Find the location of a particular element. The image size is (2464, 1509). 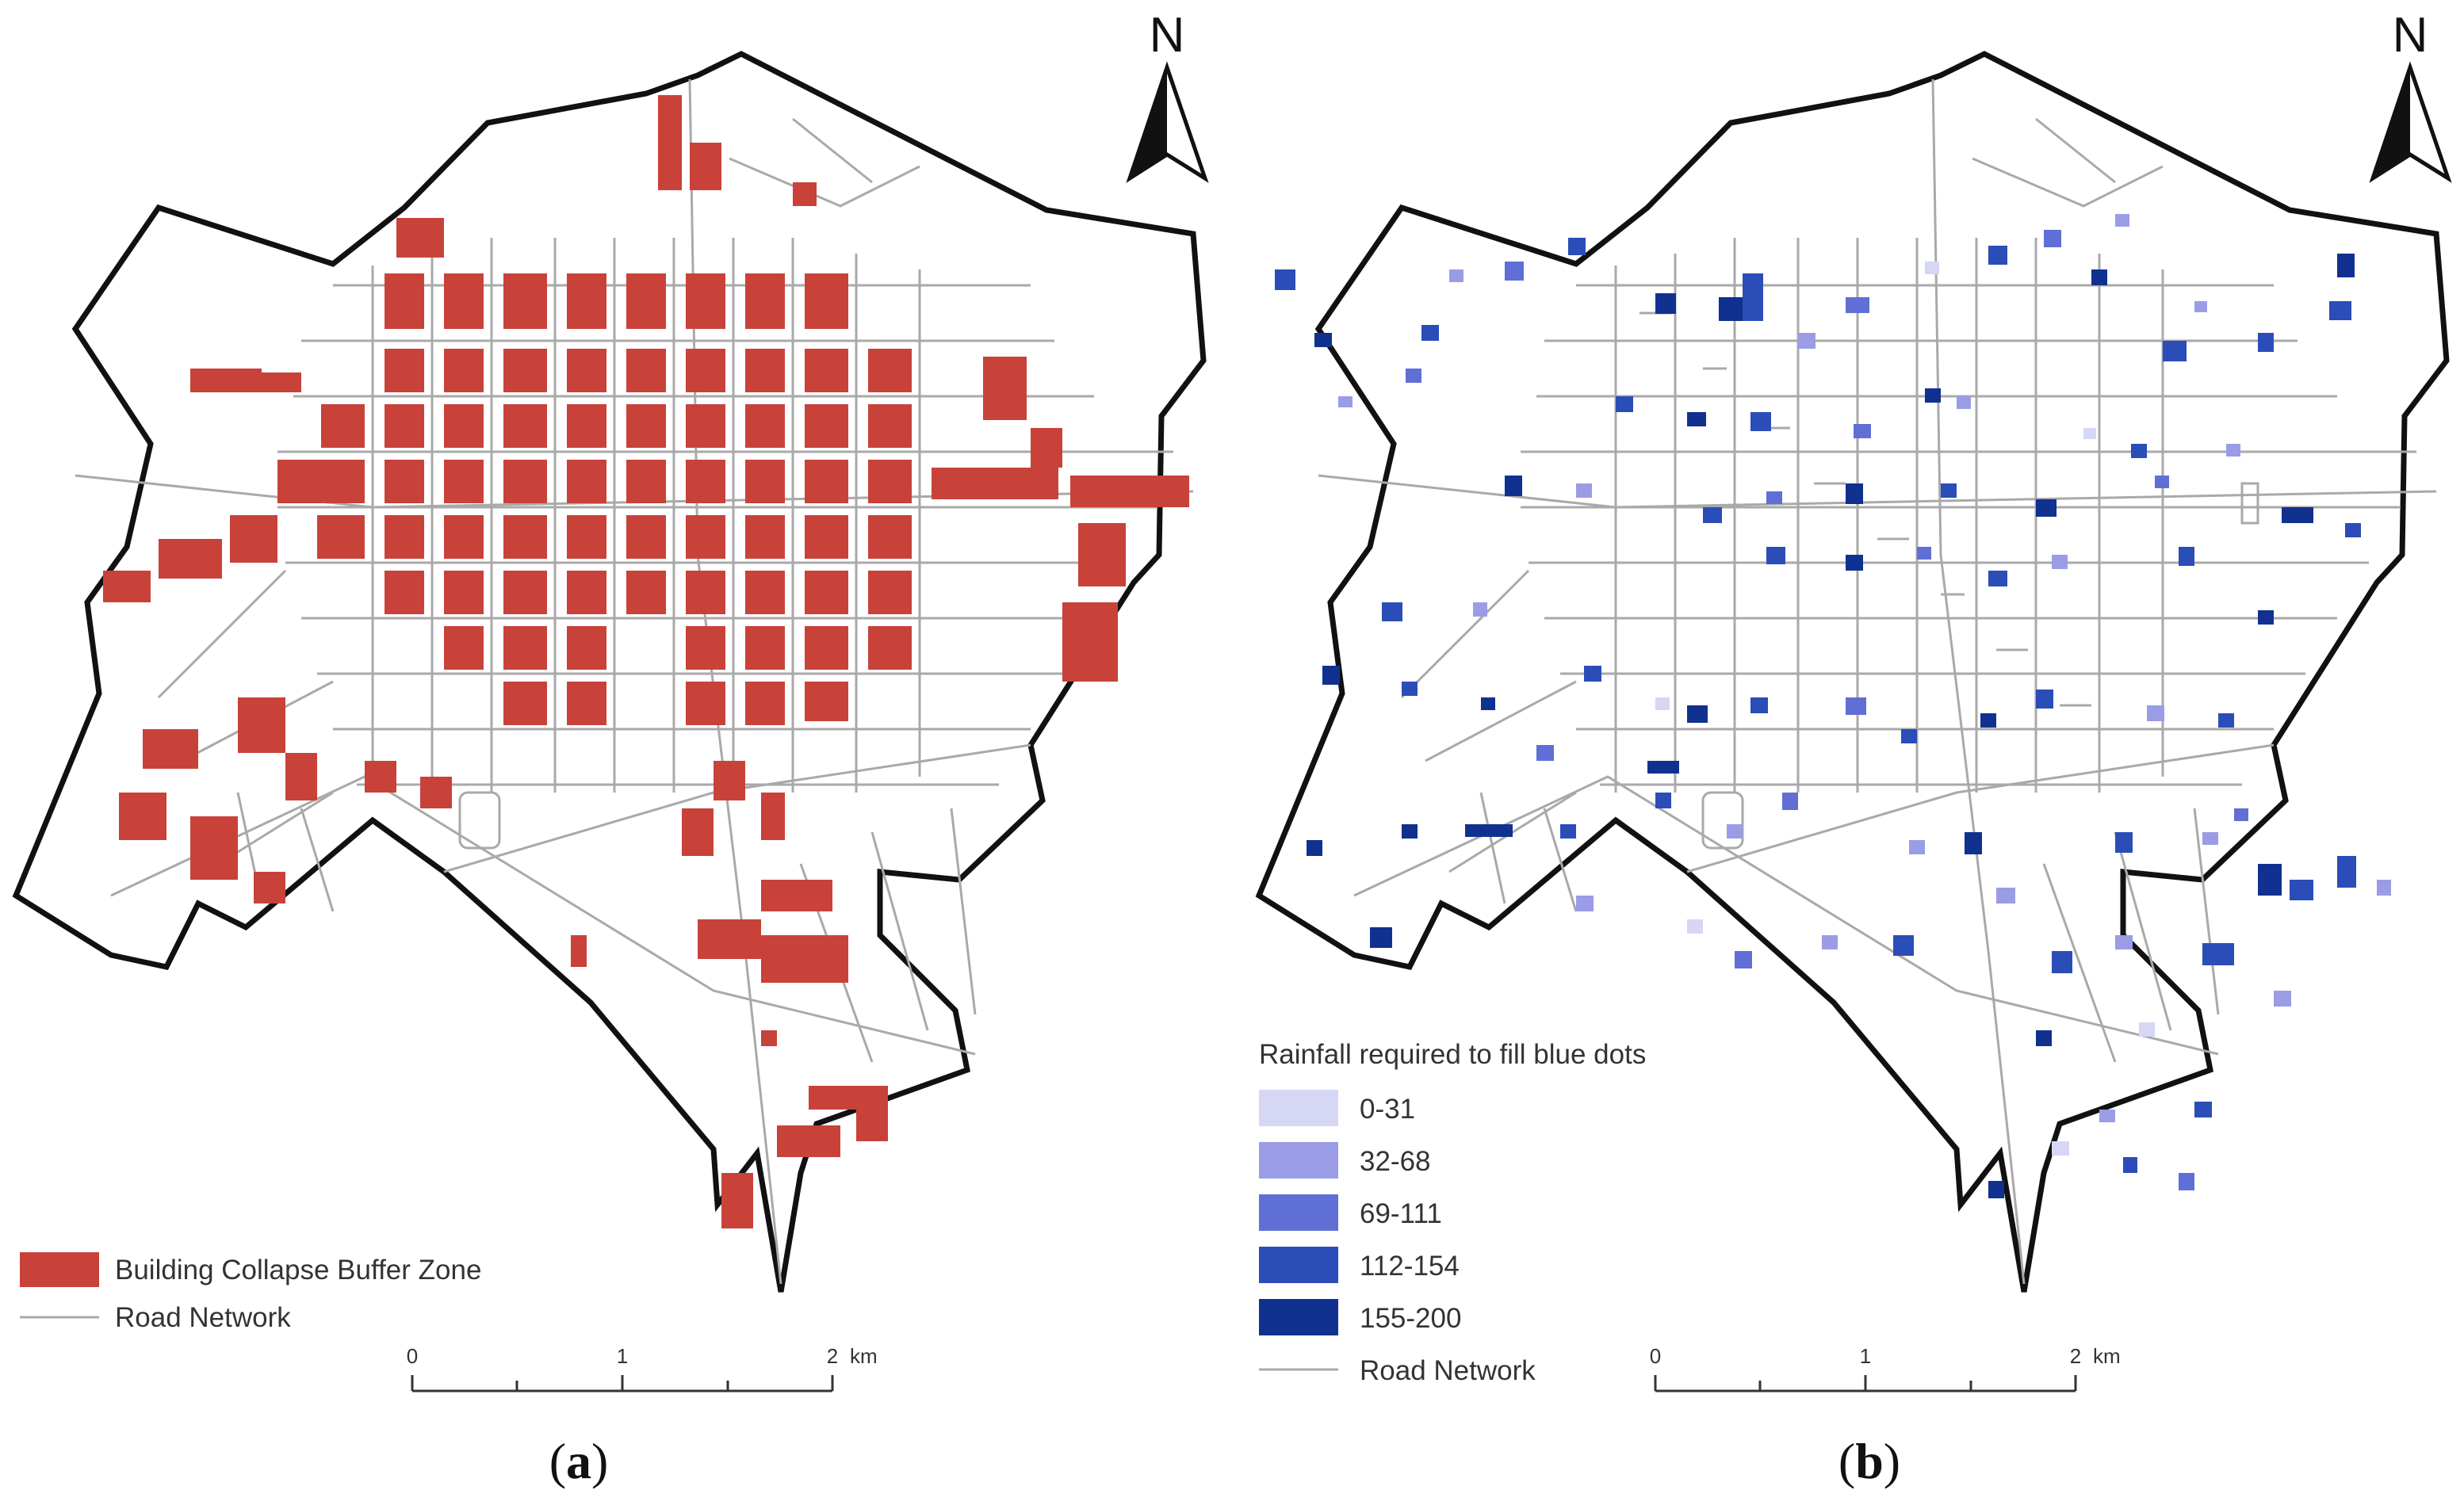

legend-swatch-buffer-zone is located at coordinates (60, 1269).